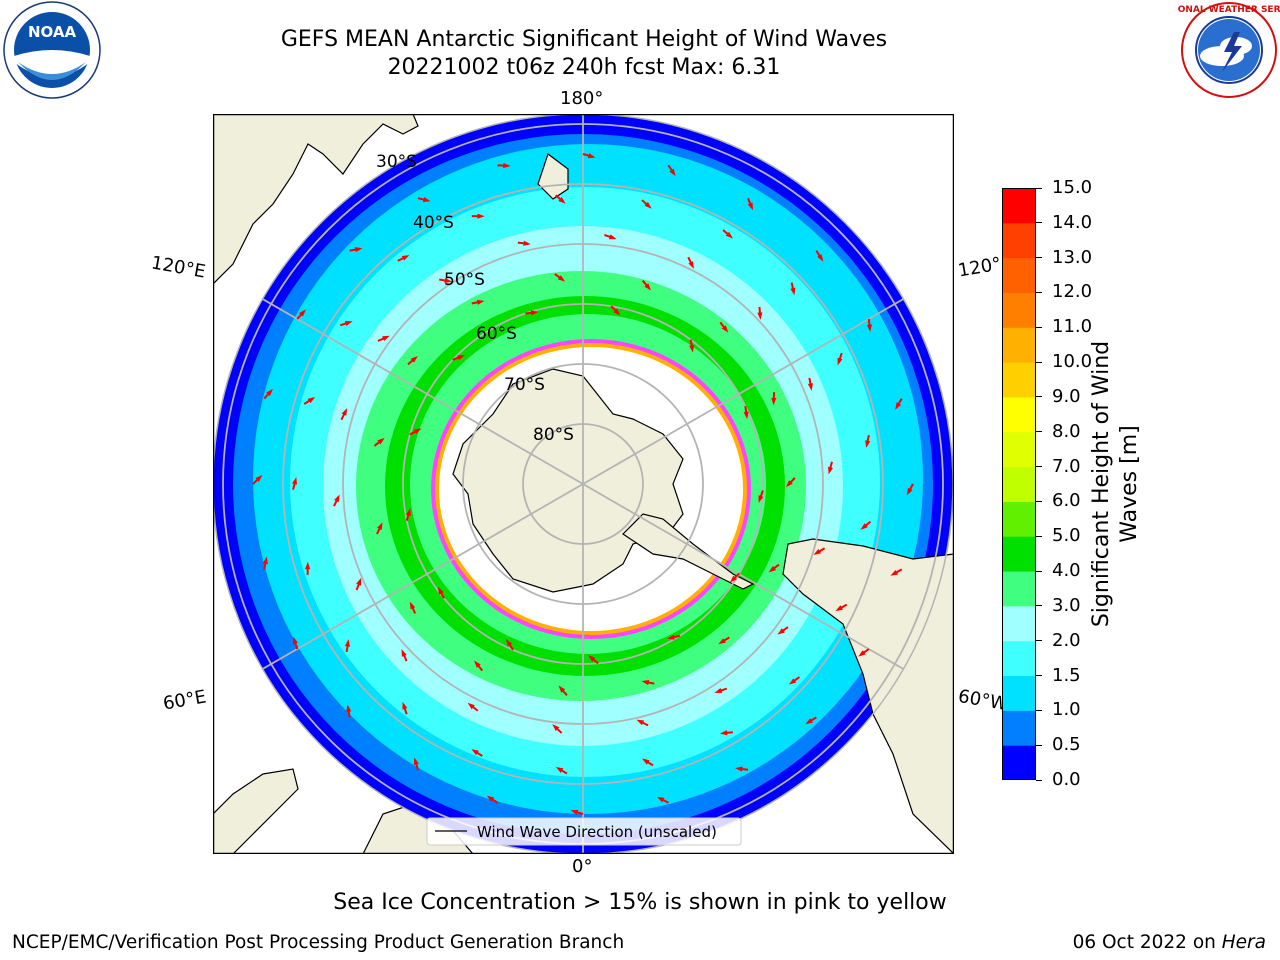 The width and height of the screenshot is (1280, 960). I want to click on colorbar-label: Significant Height of Wind Waves [m], so click(1115, 484).